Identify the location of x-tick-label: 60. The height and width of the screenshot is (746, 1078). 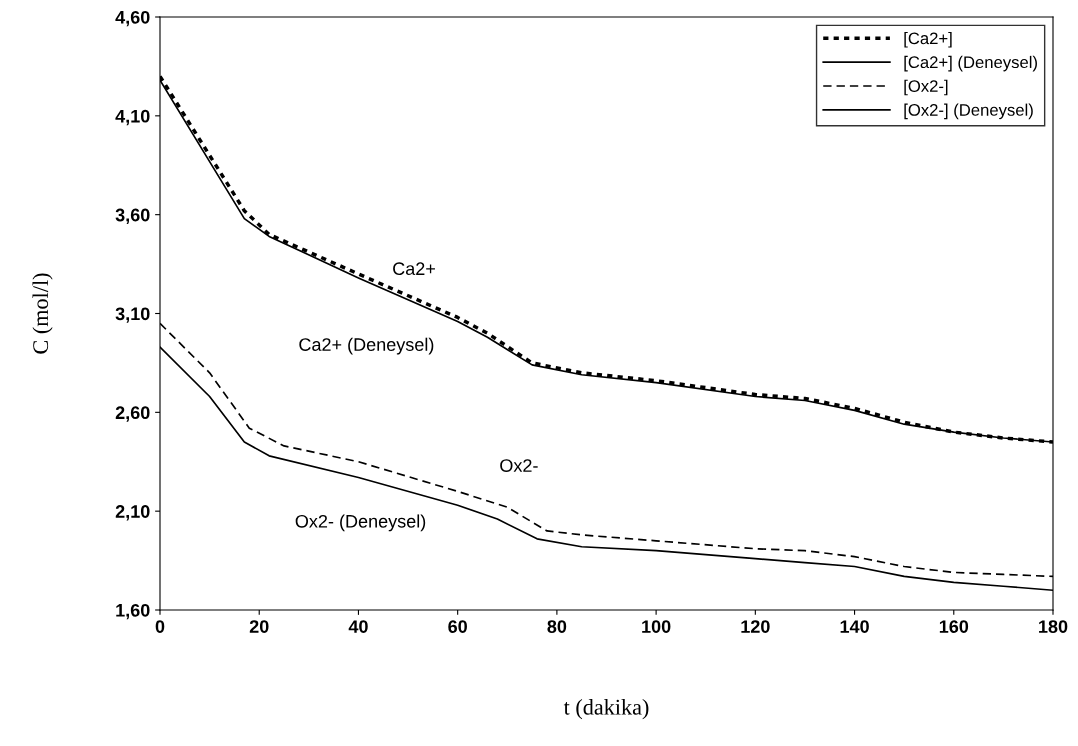
(457, 626).